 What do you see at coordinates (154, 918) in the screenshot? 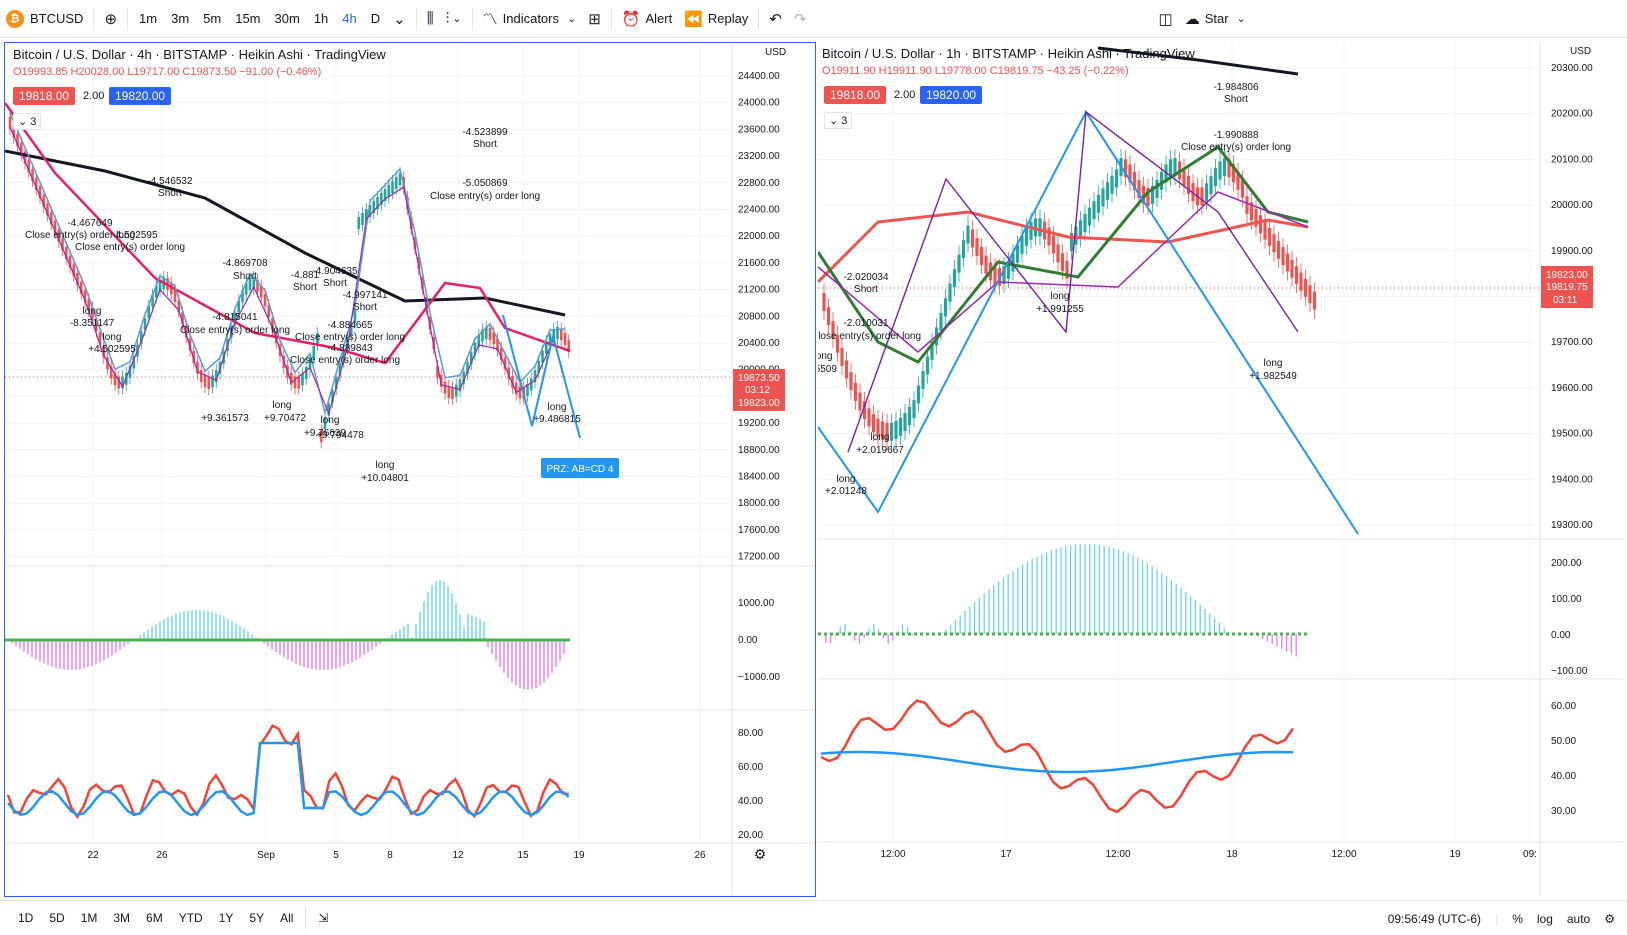
I see `range-6m: 6M` at bounding box center [154, 918].